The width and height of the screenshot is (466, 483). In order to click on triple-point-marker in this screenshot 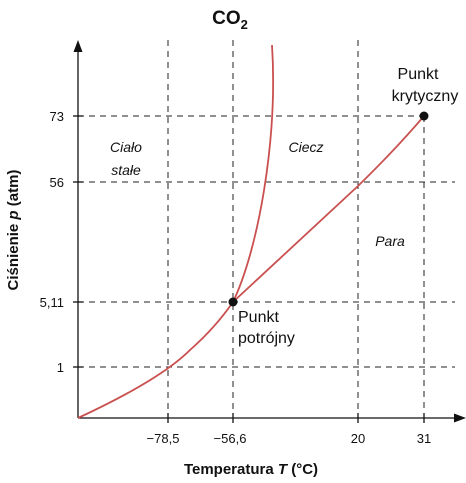, I will do `click(233, 302)`.